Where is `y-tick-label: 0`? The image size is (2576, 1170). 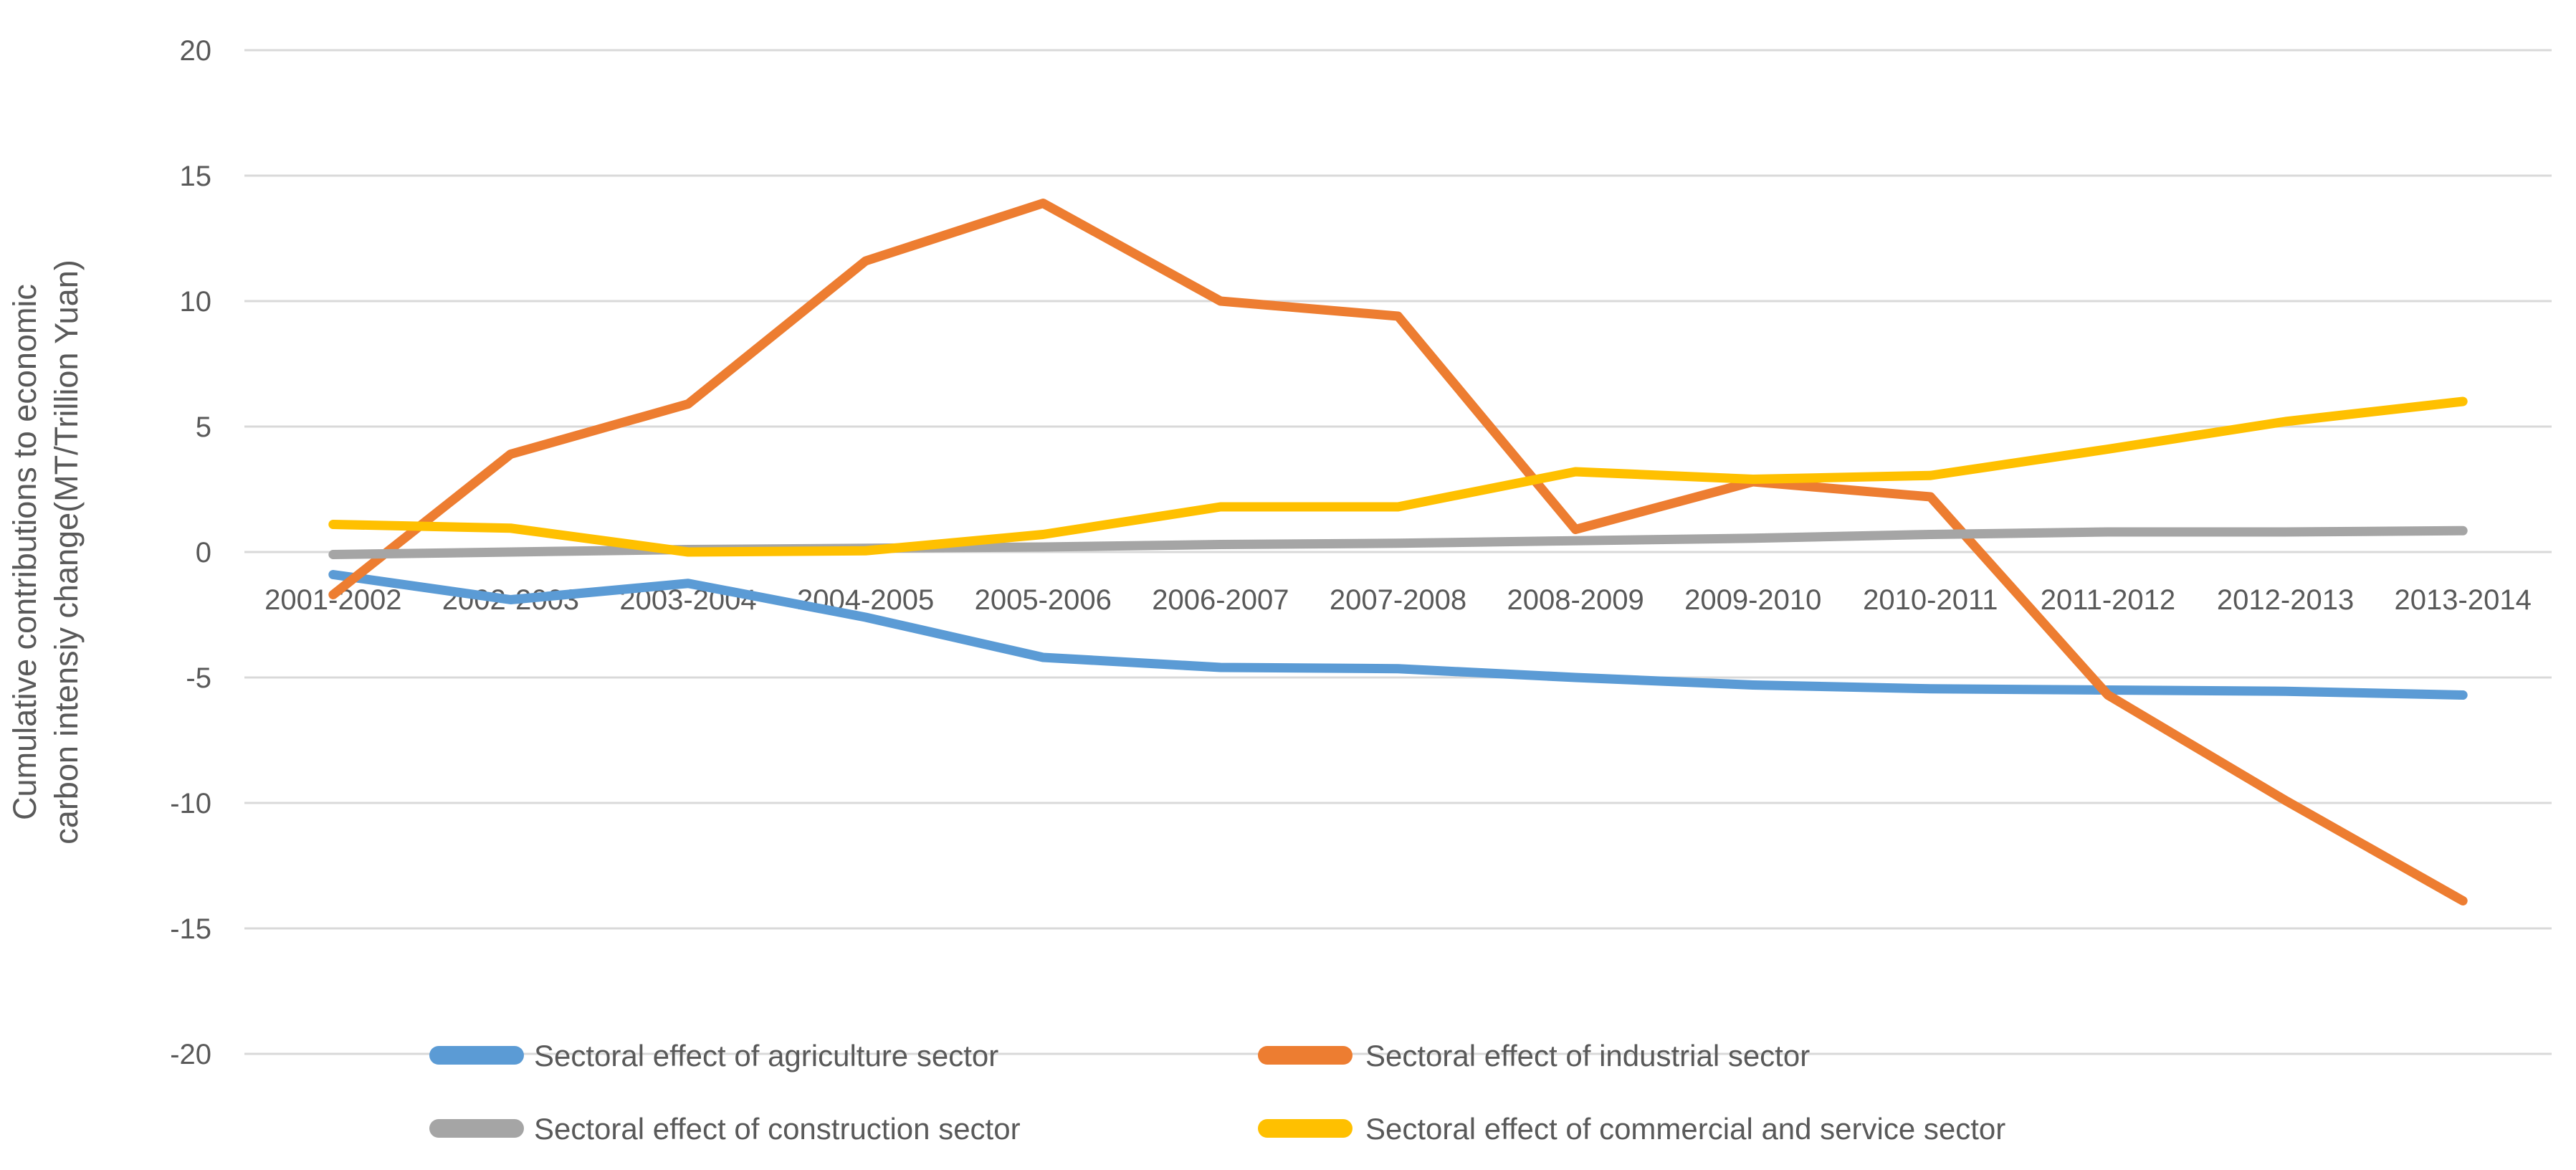
y-tick-label: 0 is located at coordinates (203, 553).